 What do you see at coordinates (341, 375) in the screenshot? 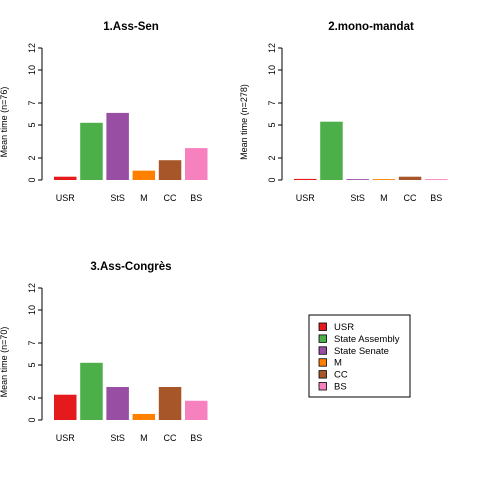
I see `legend-label: CC` at bounding box center [341, 375].